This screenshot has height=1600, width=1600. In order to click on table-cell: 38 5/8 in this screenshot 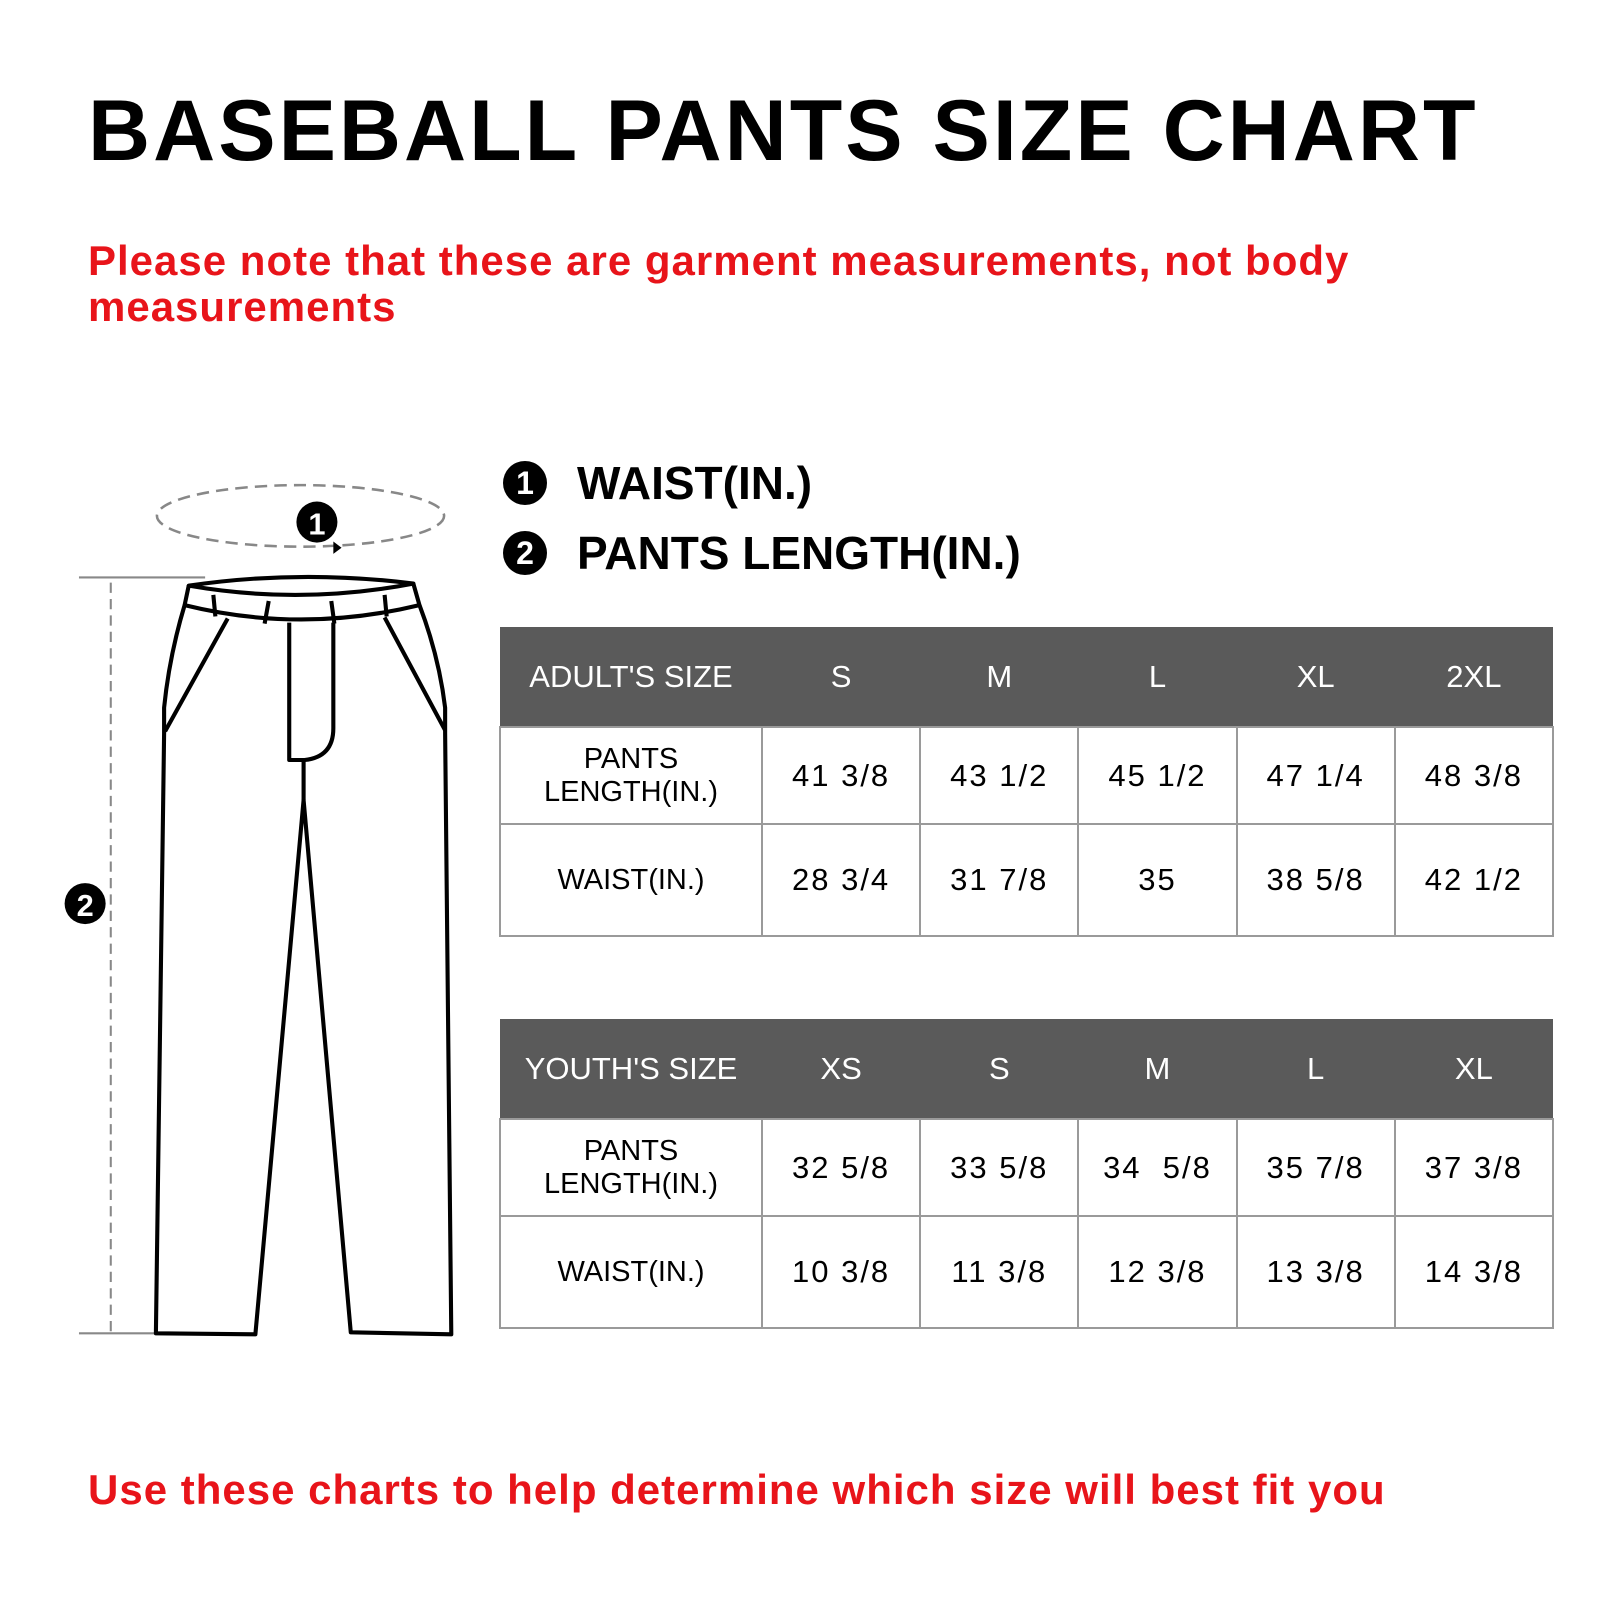, I will do `click(1315, 880)`.